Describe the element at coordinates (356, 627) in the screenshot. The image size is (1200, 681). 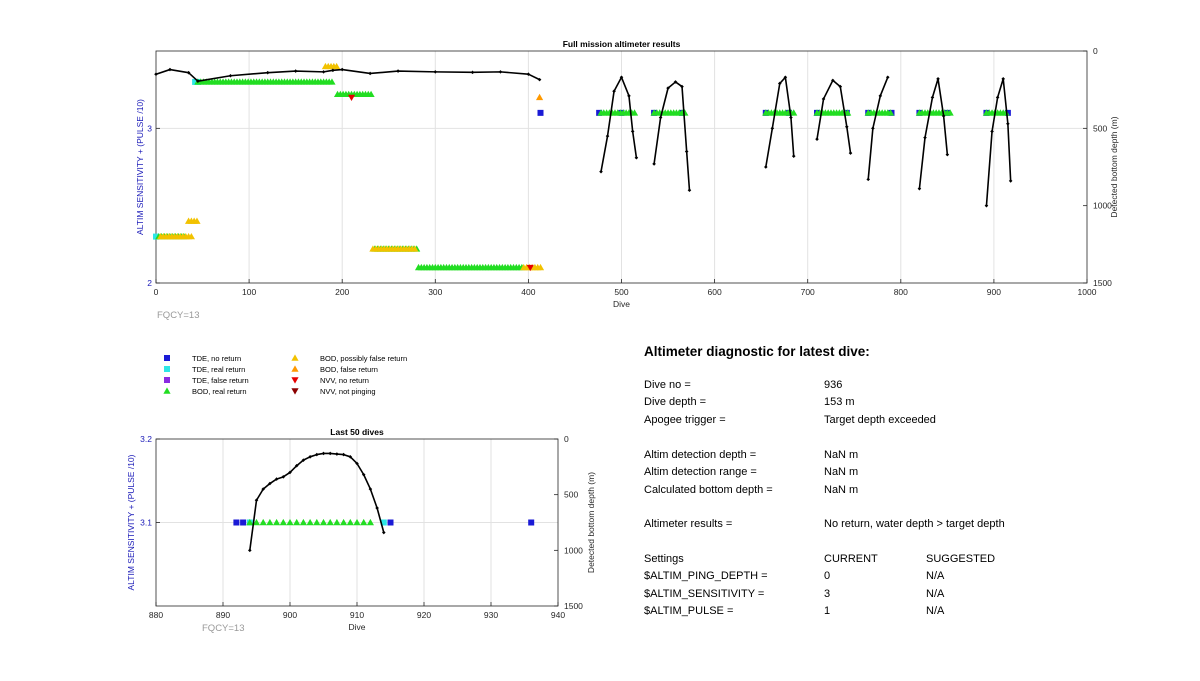
I see `x-axis-label: Dive` at that location.